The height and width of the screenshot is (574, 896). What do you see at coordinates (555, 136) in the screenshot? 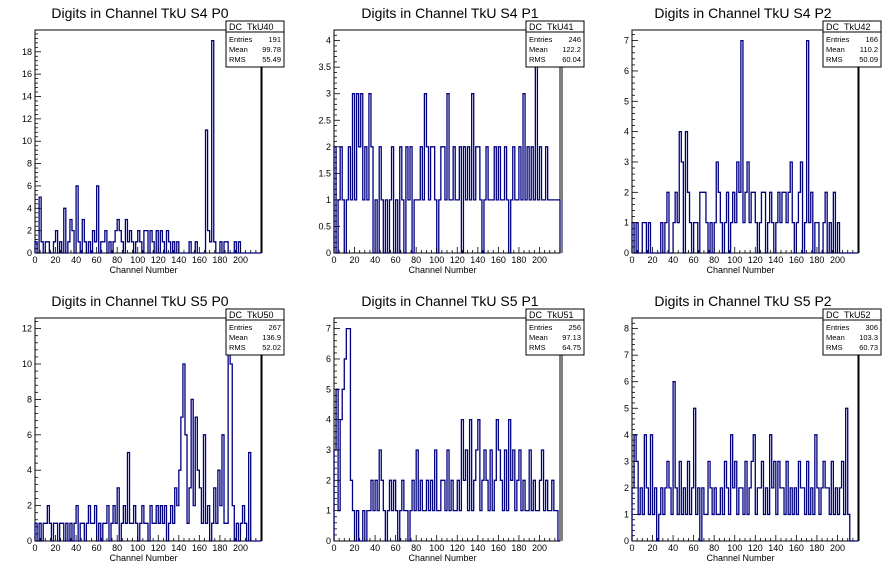
I see `stats-box: DC_TkU41 Entries 246 Mean 122.2 RMS 60.04` at bounding box center [555, 136].